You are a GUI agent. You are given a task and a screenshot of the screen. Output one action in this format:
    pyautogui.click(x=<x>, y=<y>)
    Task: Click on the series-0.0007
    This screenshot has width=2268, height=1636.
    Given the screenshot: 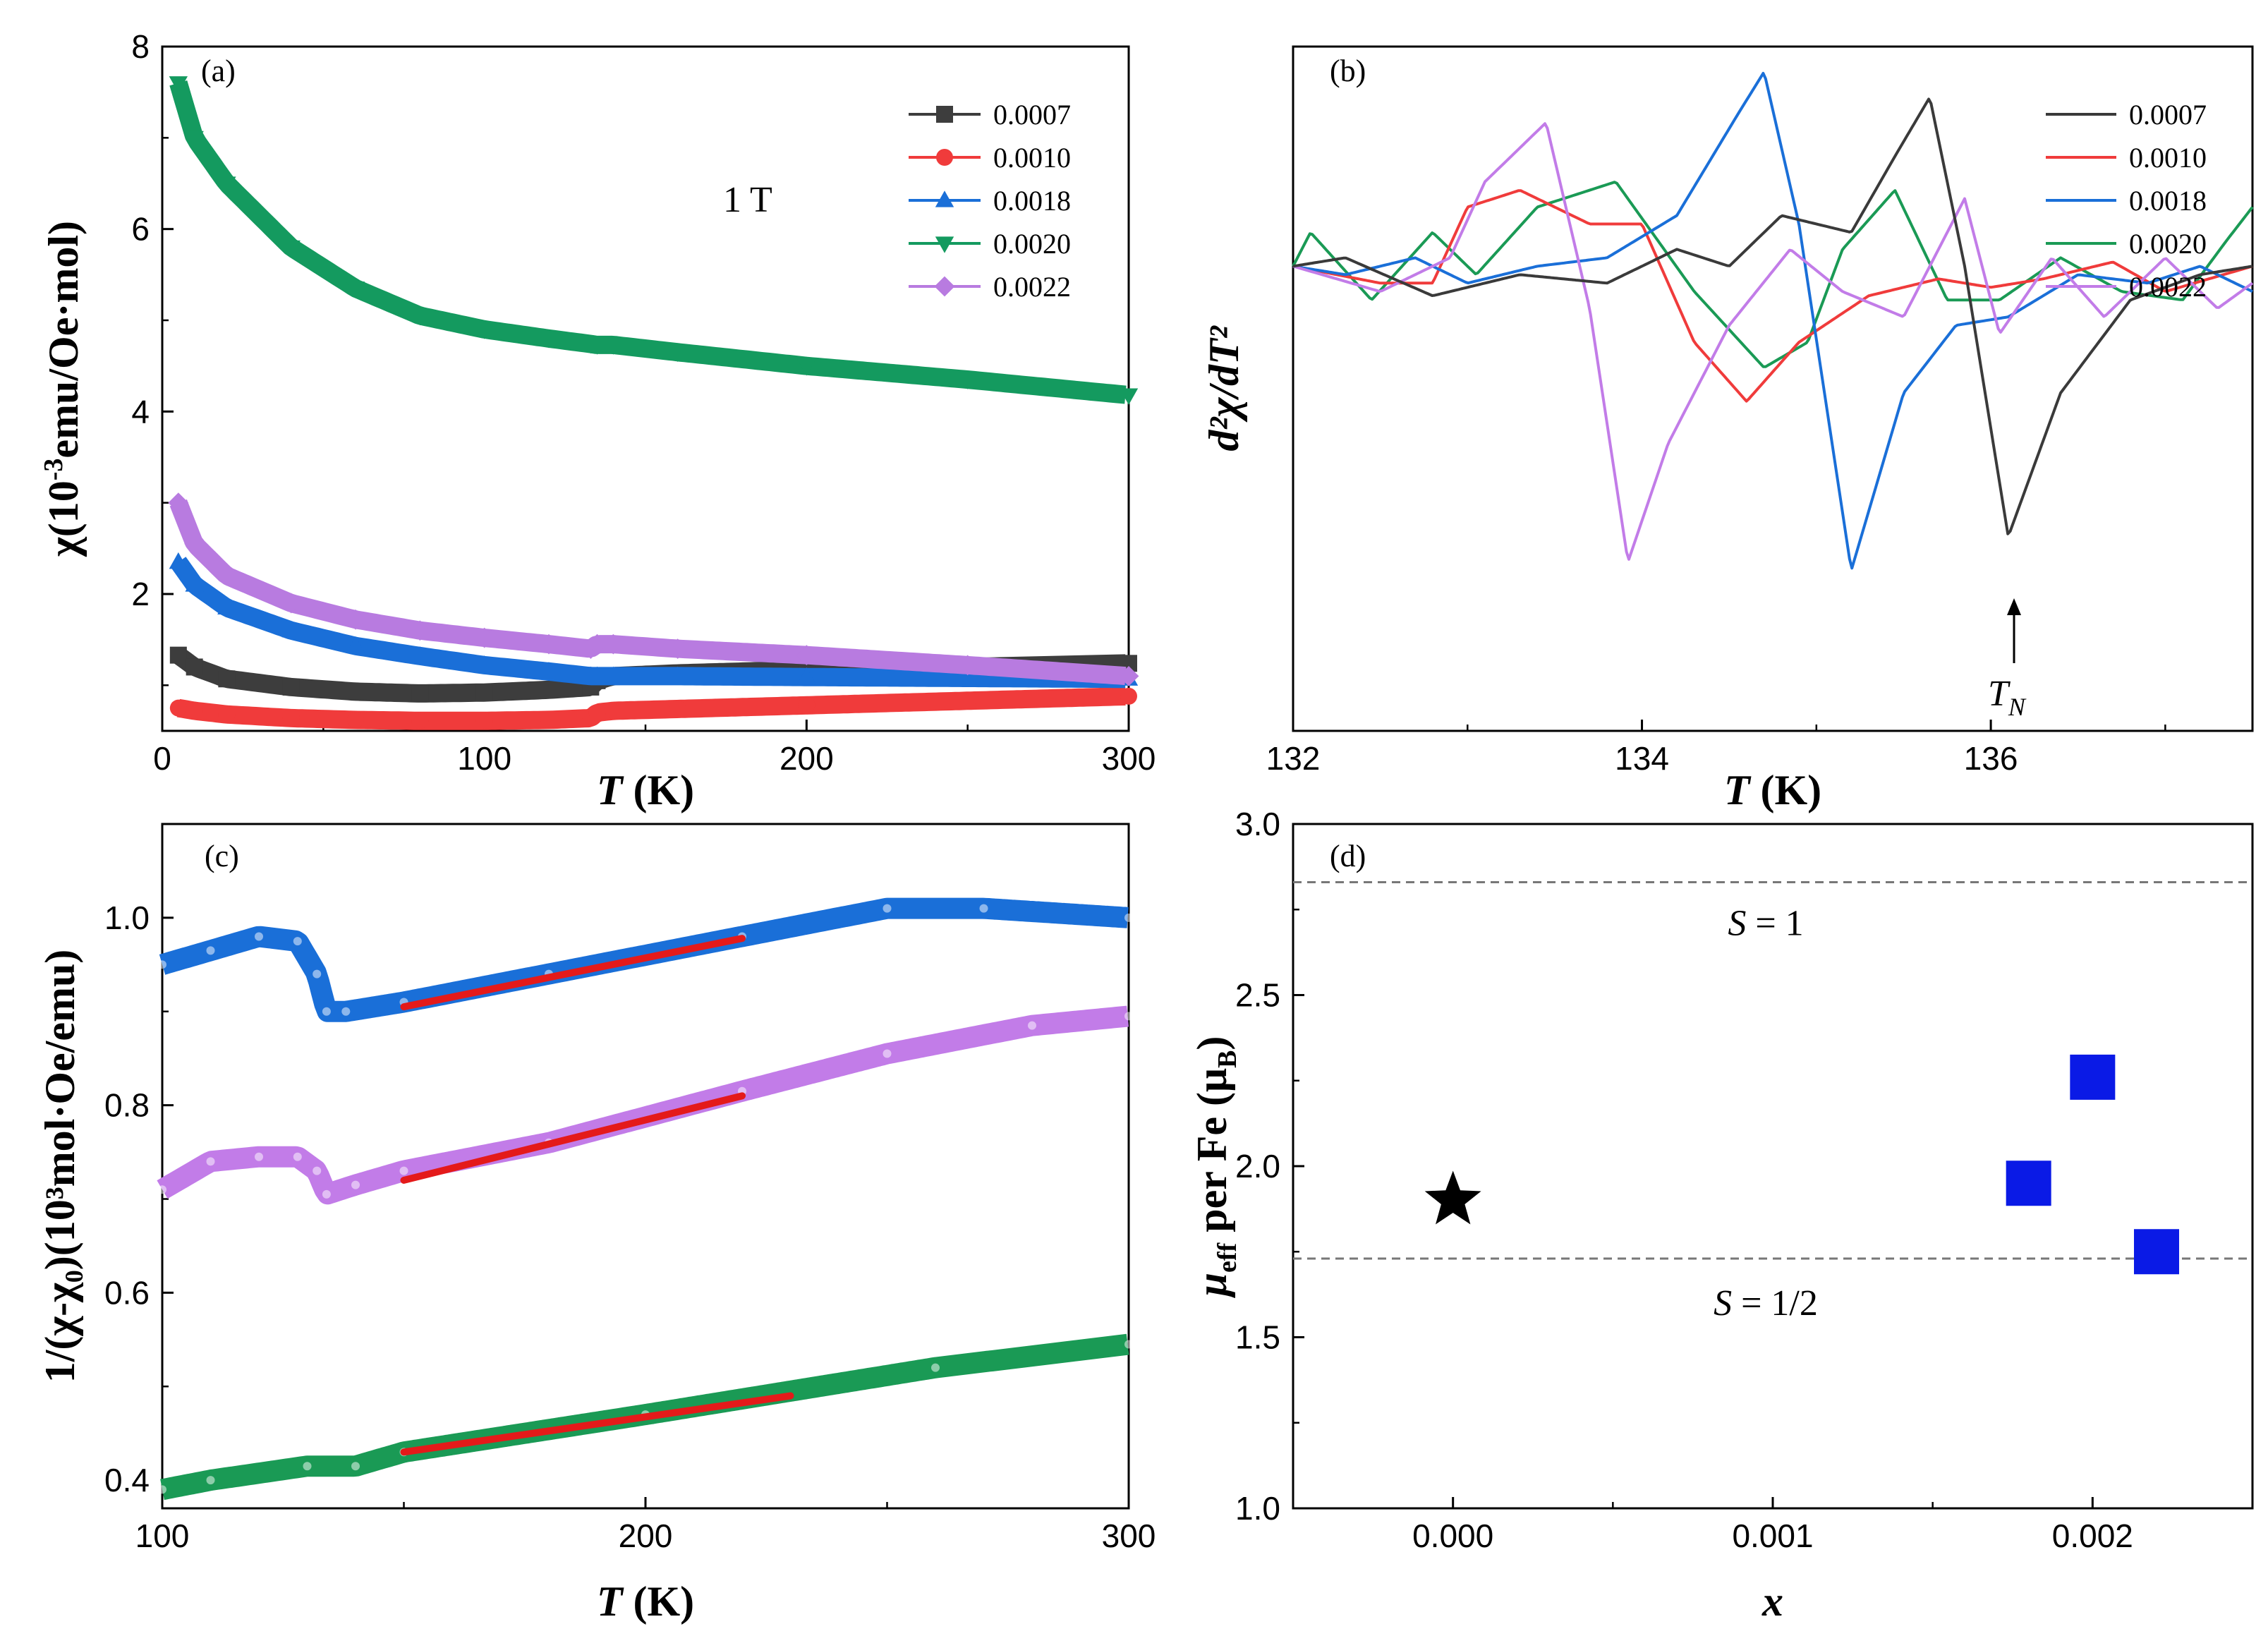 What is the action you would take?
    pyautogui.click(x=1772, y=316)
    